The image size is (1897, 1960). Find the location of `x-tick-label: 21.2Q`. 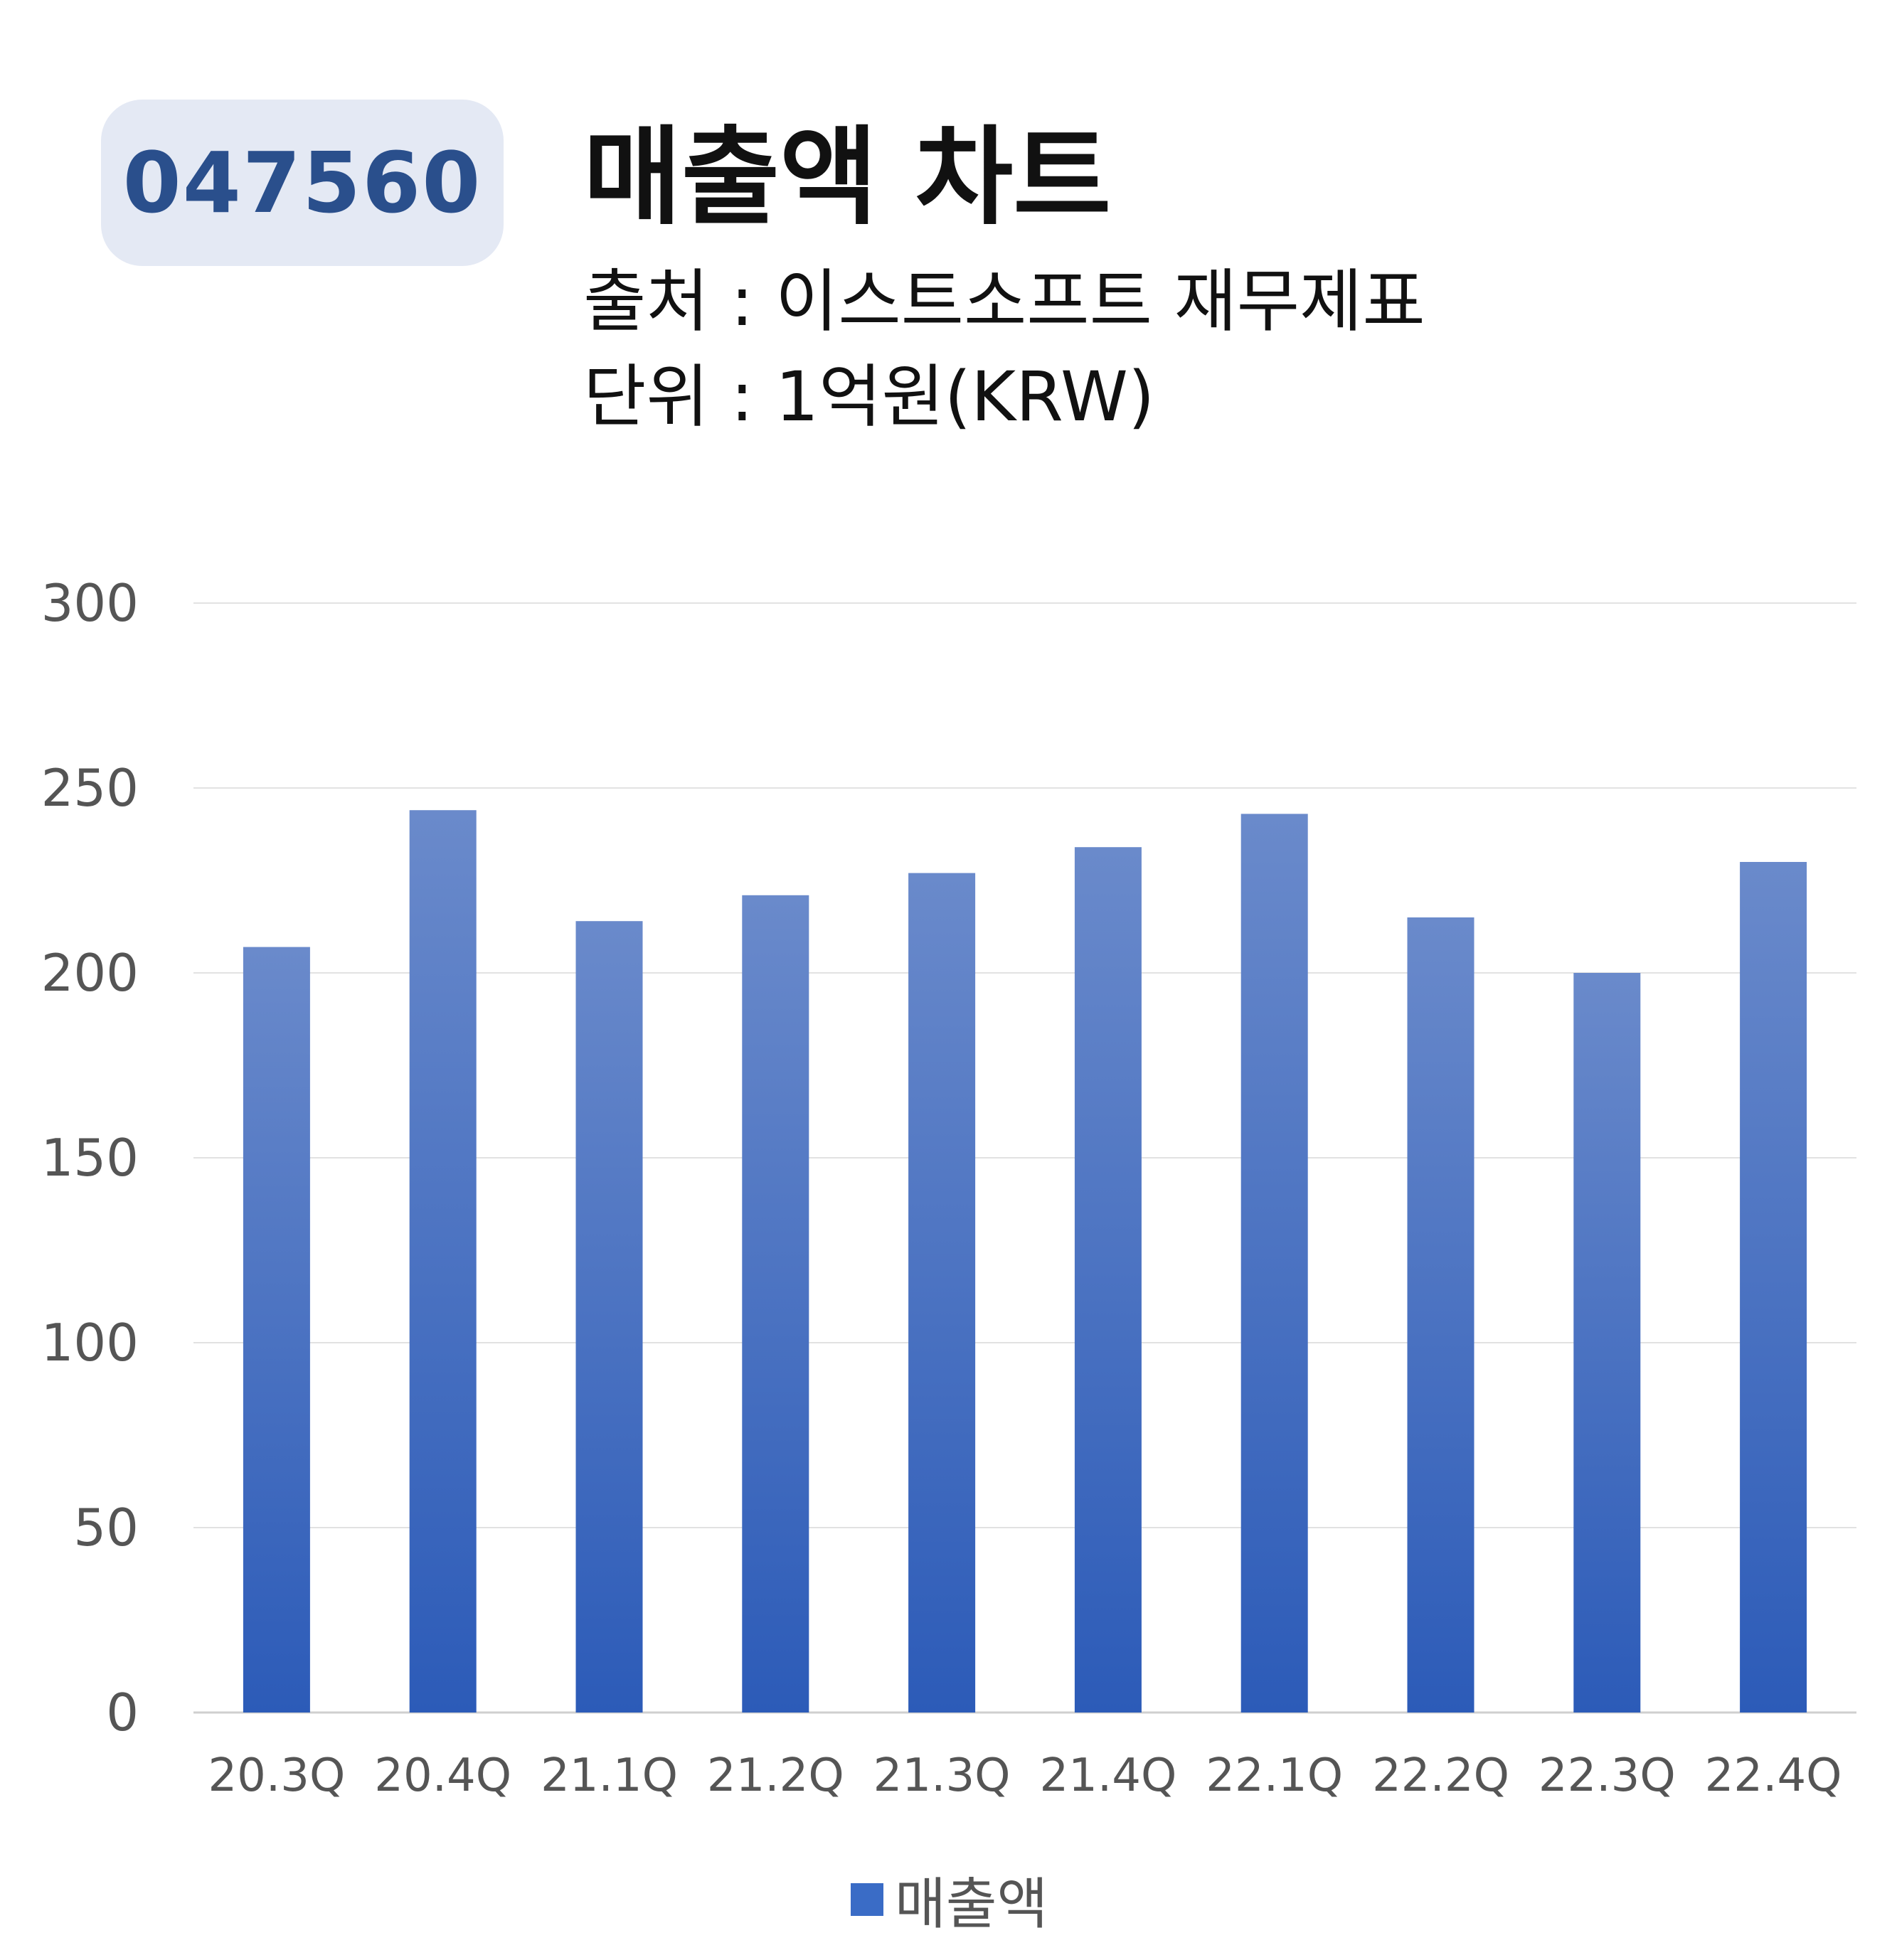

x-tick-label: 21.2Q is located at coordinates (775, 1775).